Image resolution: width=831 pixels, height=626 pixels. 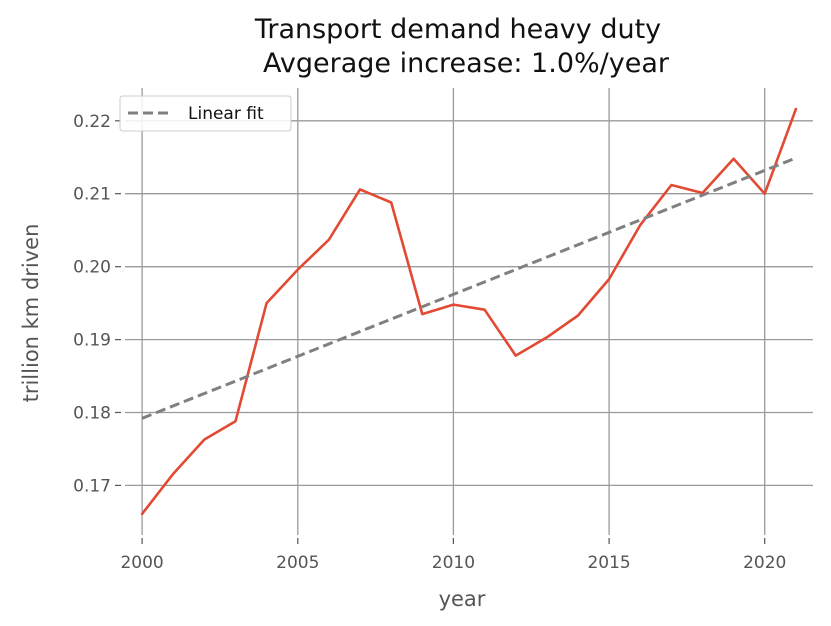 I want to click on chart-title-line2: Avgerage increase: 1.0%/year, so click(x=466, y=63).